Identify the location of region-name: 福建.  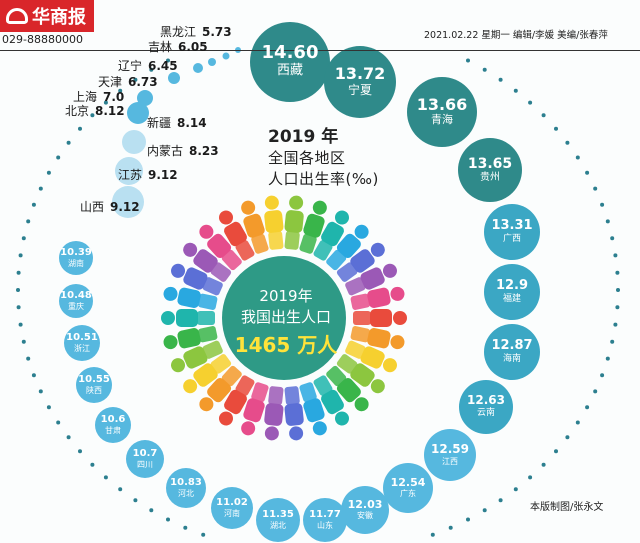
(511, 298).